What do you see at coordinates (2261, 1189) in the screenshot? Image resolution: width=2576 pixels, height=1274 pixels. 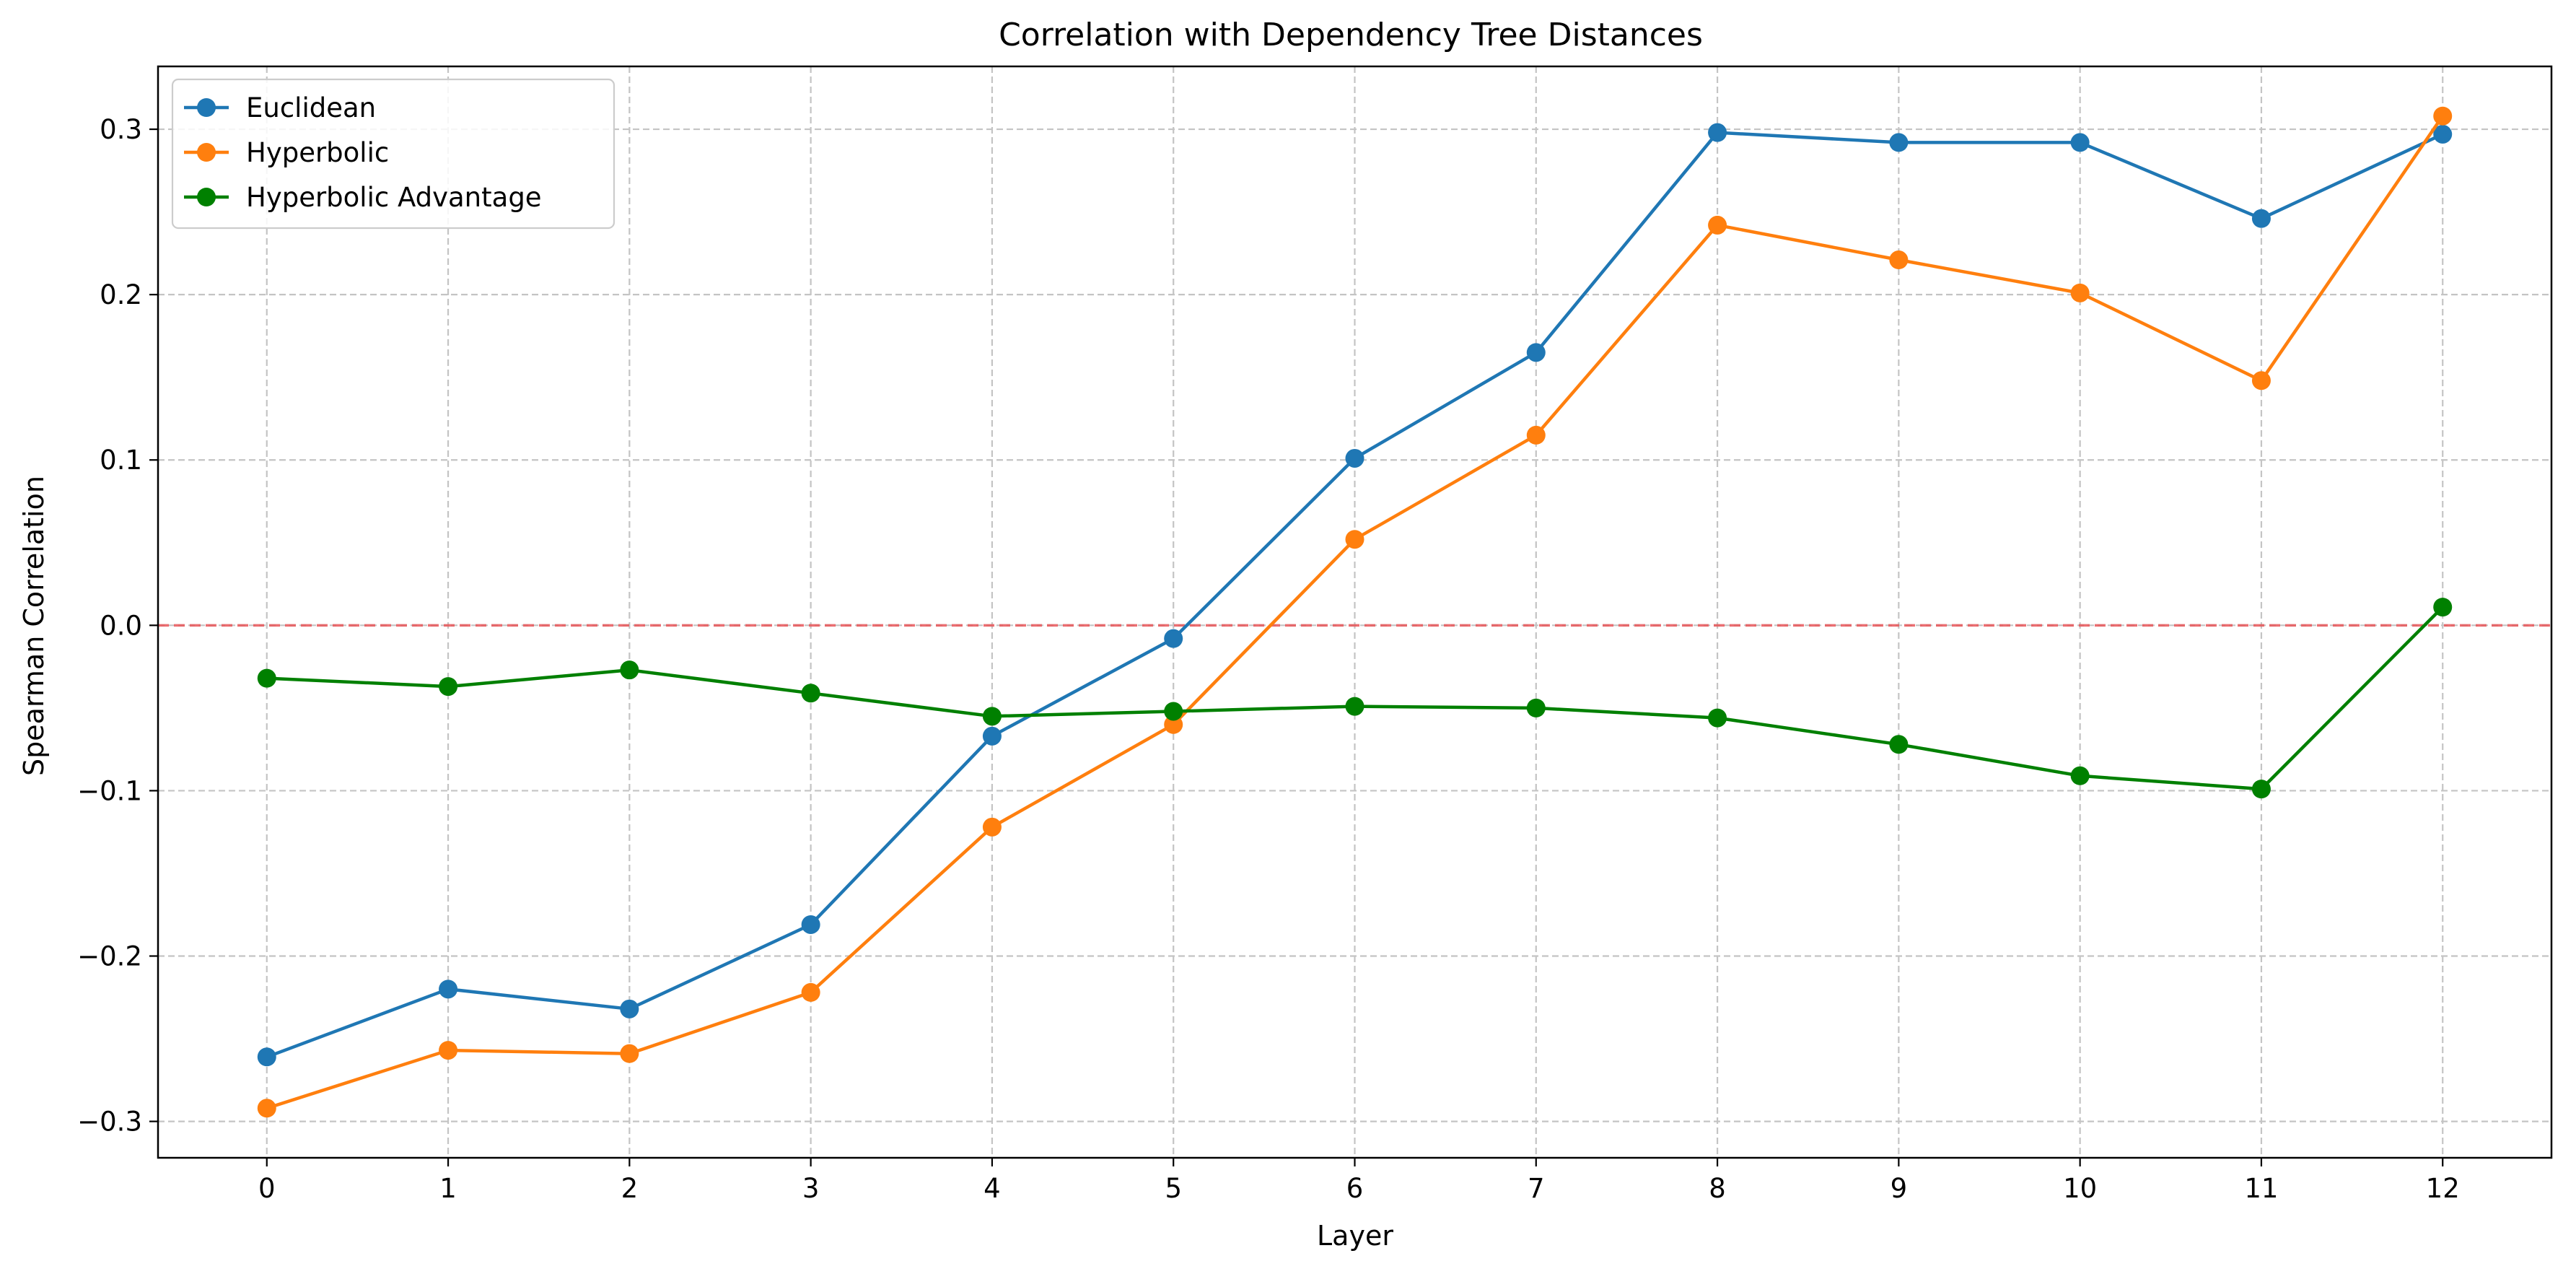 I see `x-tick-label: 11` at bounding box center [2261, 1189].